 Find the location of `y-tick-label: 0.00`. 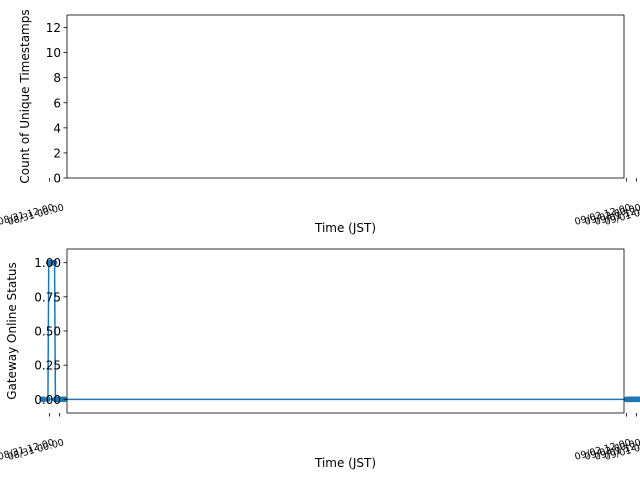

y-tick-label: 0.00 is located at coordinates (47, 400).